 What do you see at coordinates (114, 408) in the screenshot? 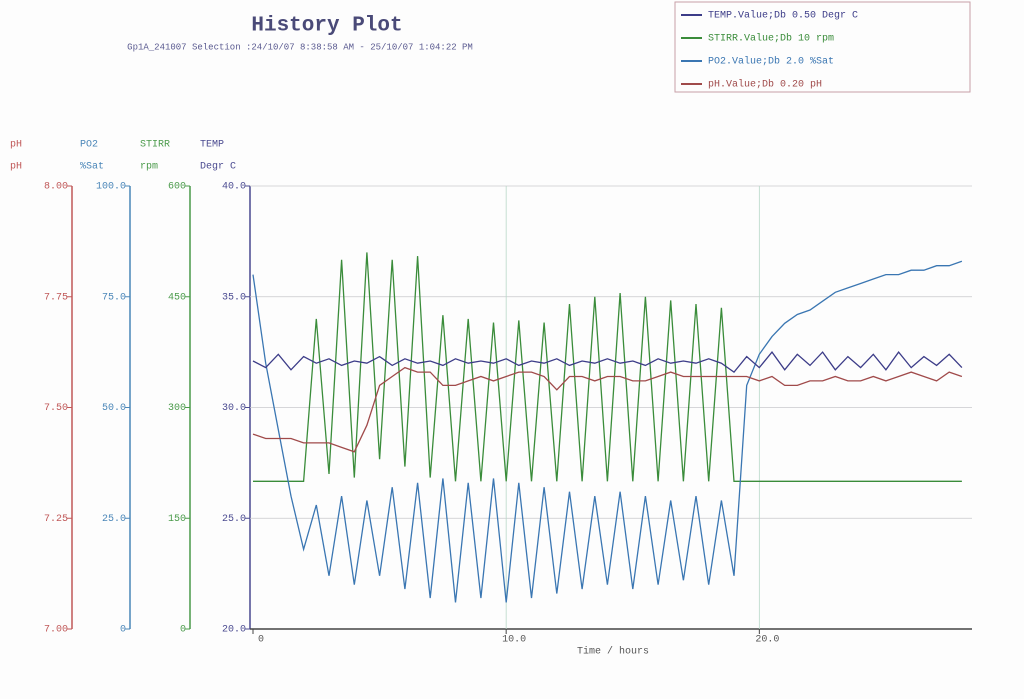
I see `y-tick-label: 50.0` at bounding box center [114, 408].